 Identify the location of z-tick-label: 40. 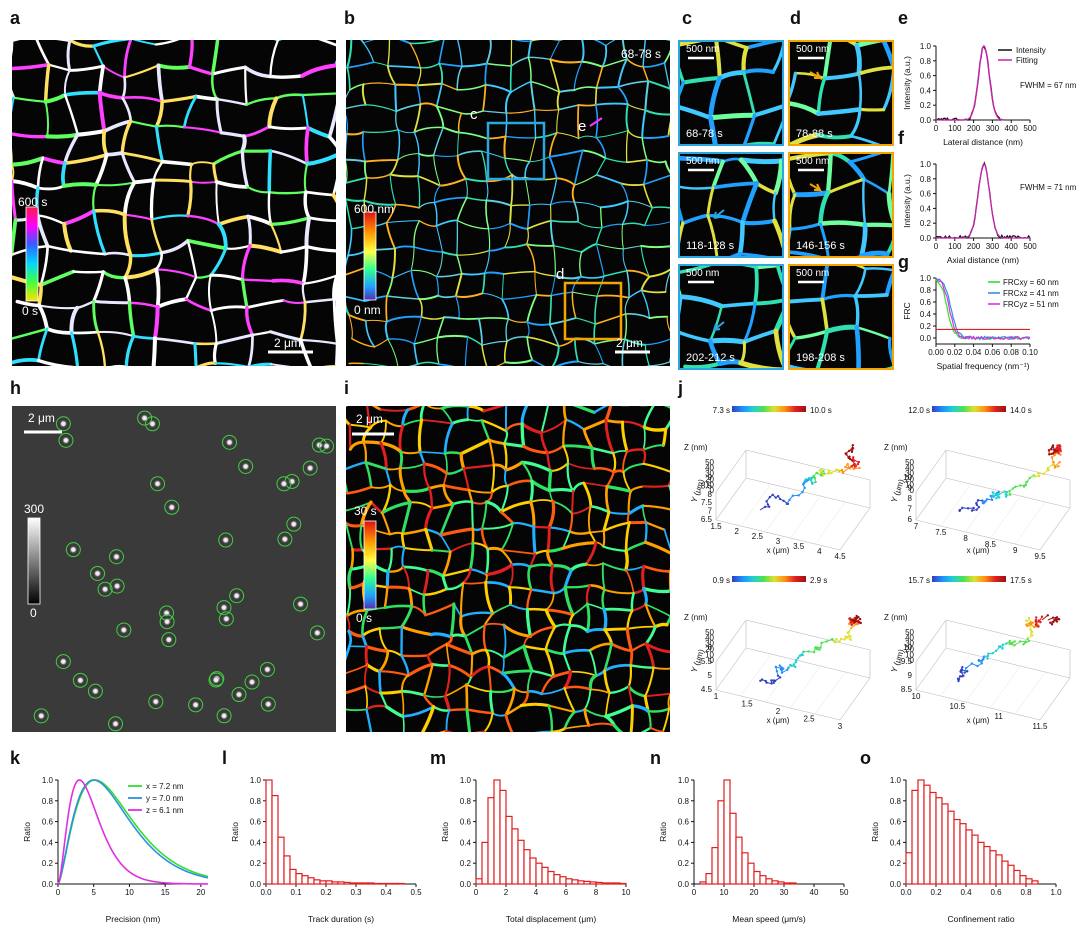
(909, 468).